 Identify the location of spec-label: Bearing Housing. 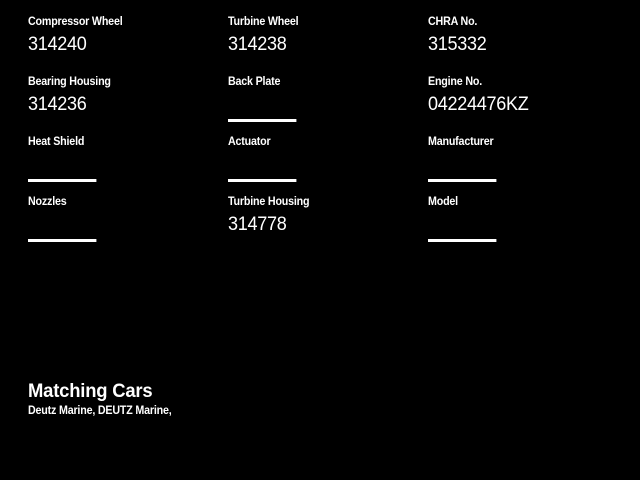
(69, 82).